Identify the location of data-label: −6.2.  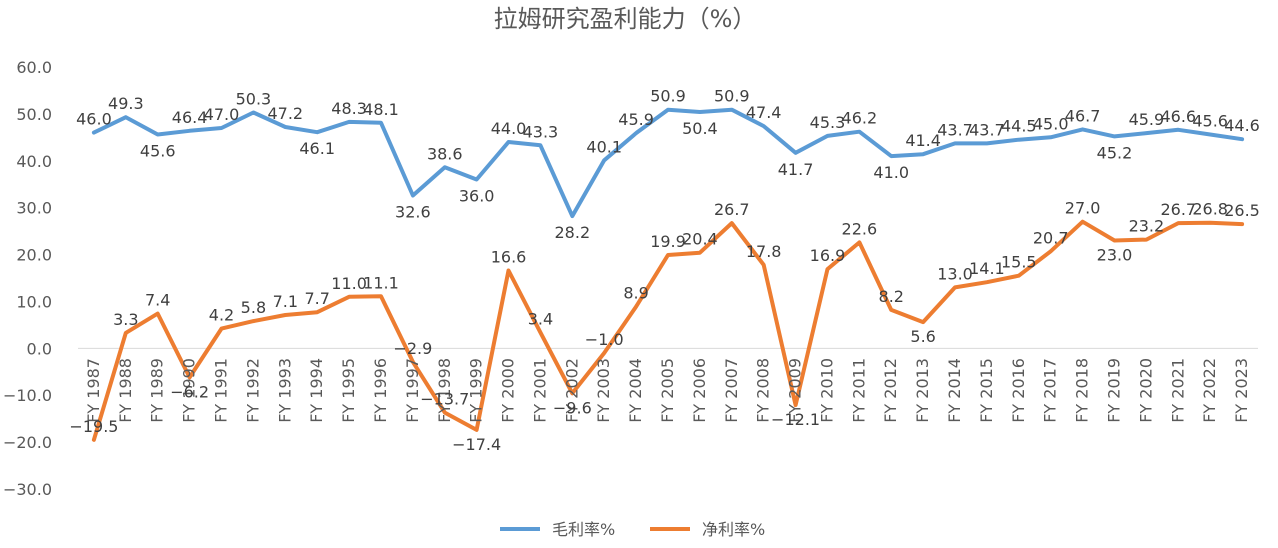
(189, 391).